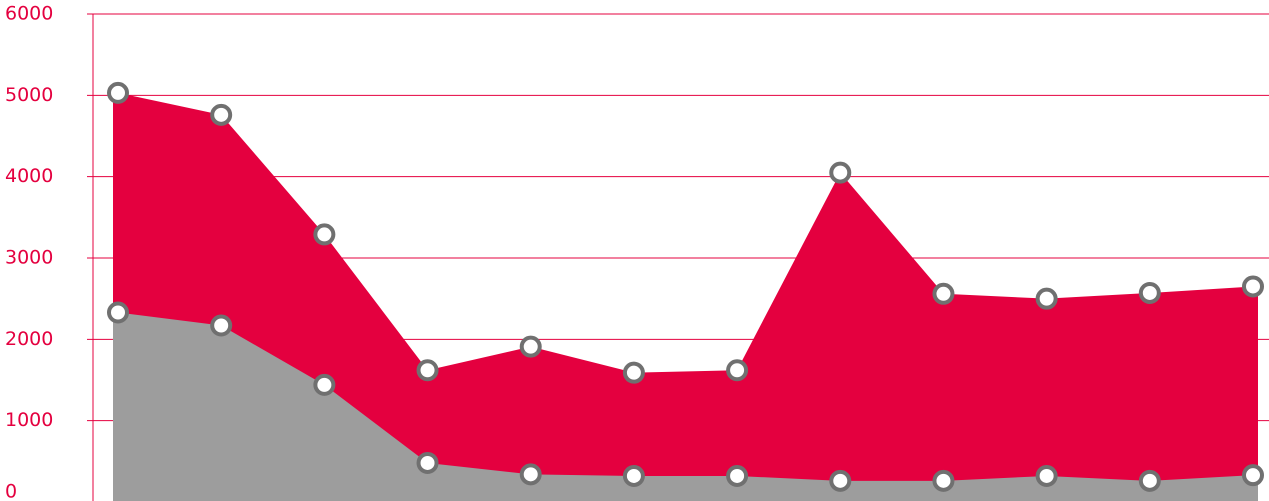 Image resolution: width=1269 pixels, height=501 pixels. What do you see at coordinates (29, 258) in the screenshot?
I see `y-tick-label: 3000` at bounding box center [29, 258].